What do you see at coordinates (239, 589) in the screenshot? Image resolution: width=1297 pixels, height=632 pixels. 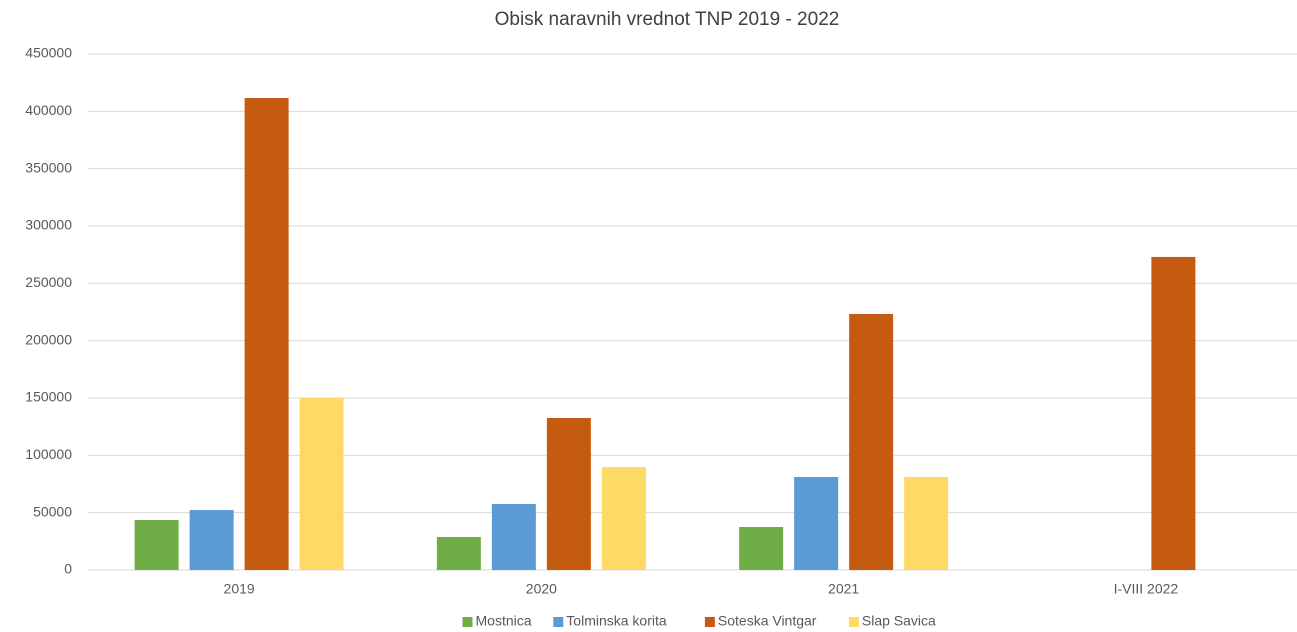 I see `x-tick-label: 2019` at bounding box center [239, 589].